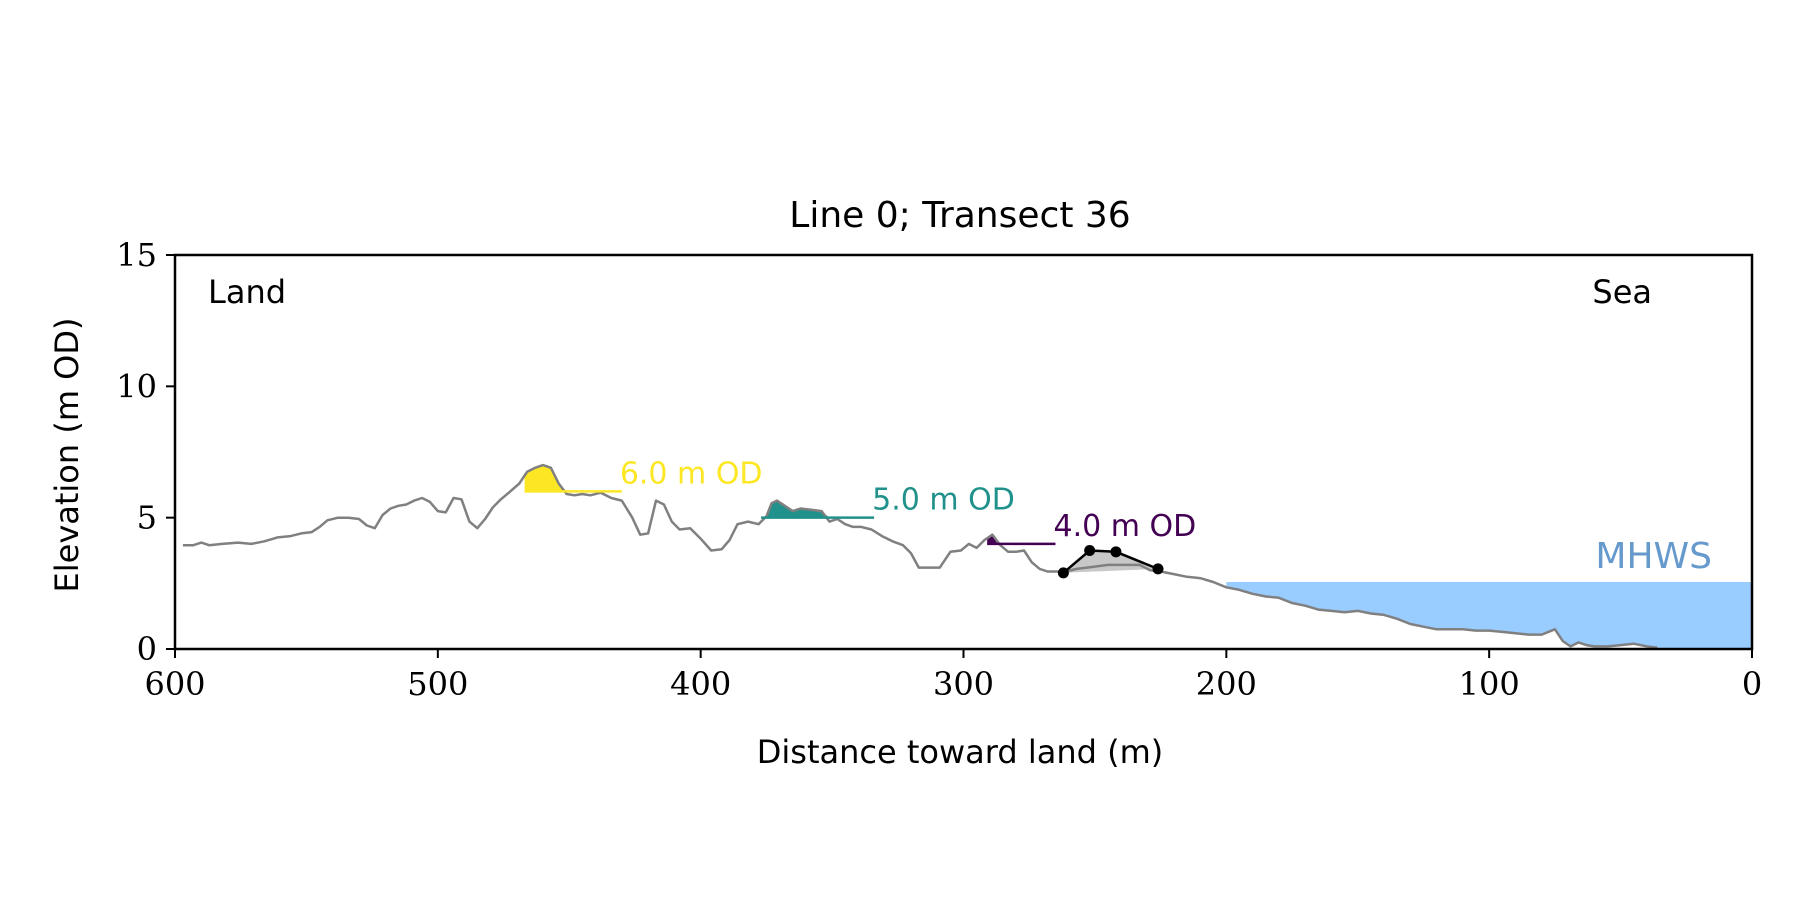 Image resolution: width=1800 pixels, height=900 pixels. What do you see at coordinates (1124, 526) in the screenshot?
I see `contour-label-2: 4.0 m OD` at bounding box center [1124, 526].